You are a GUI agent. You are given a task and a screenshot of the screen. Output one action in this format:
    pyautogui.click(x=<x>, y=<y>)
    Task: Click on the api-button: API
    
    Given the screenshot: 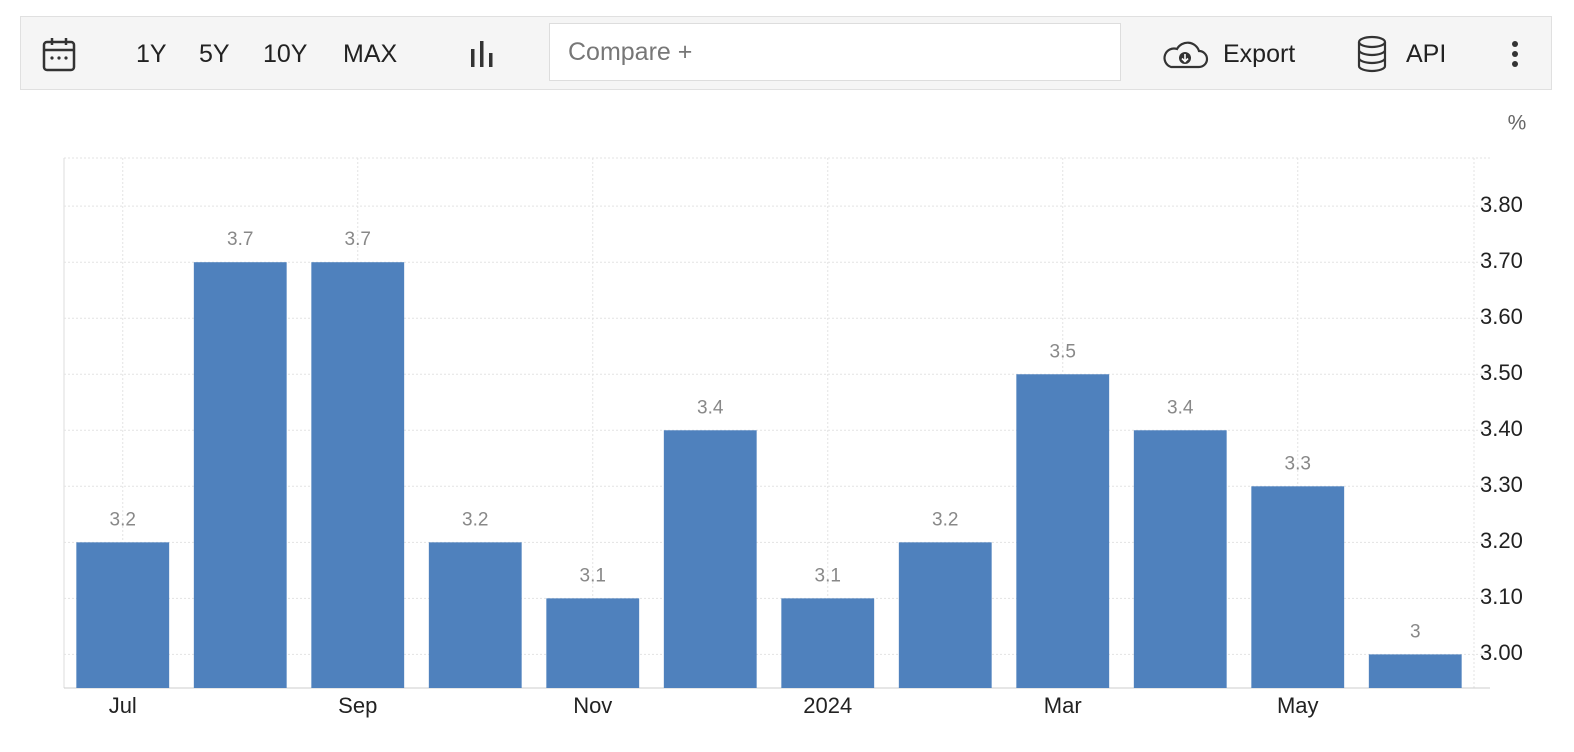 What is the action you would take?
    pyautogui.click(x=1426, y=54)
    